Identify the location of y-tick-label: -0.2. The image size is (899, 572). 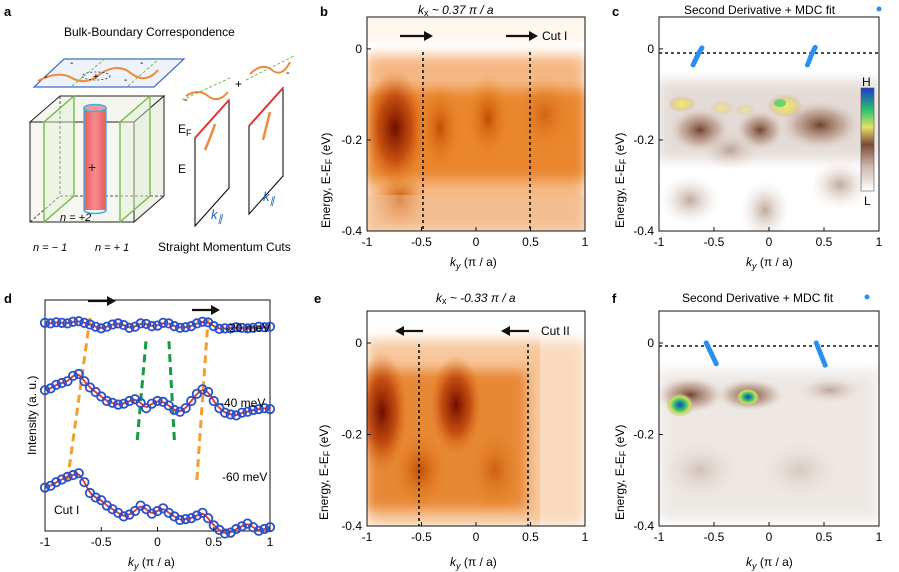
(351, 140).